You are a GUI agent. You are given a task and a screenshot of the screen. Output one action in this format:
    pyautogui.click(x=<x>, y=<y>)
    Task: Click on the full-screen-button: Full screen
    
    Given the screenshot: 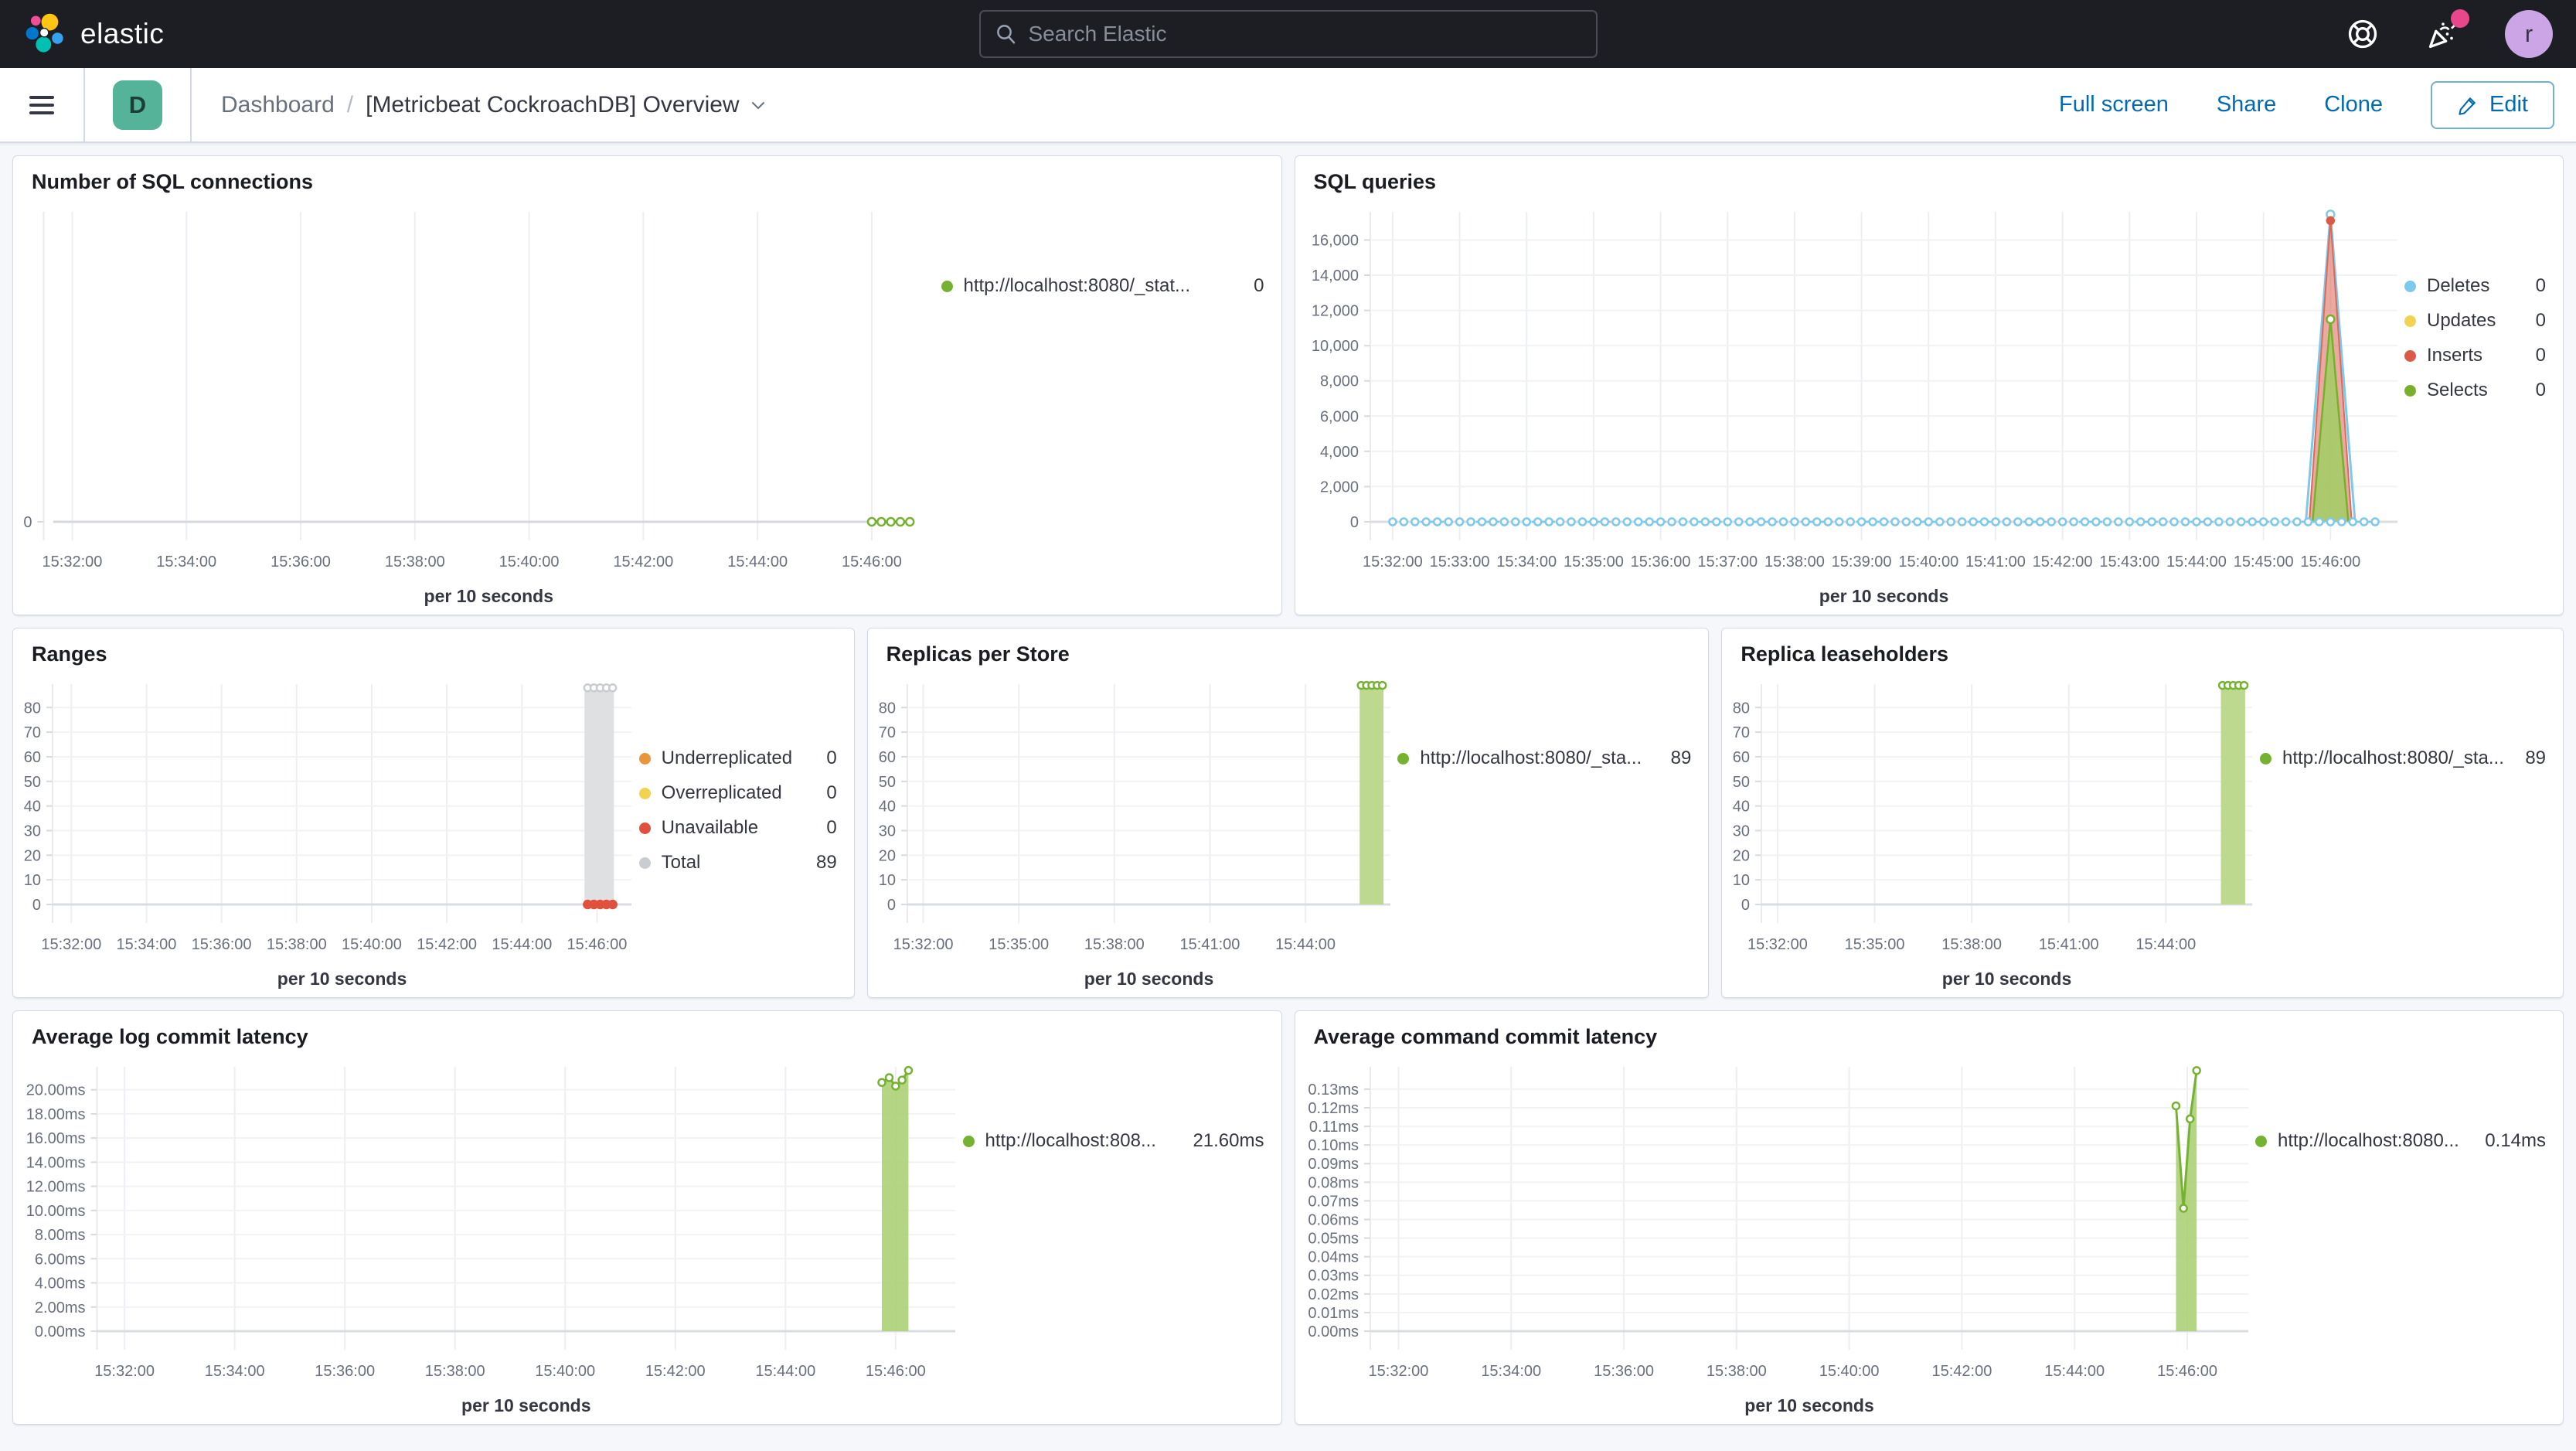 What is the action you would take?
    pyautogui.click(x=2114, y=104)
    